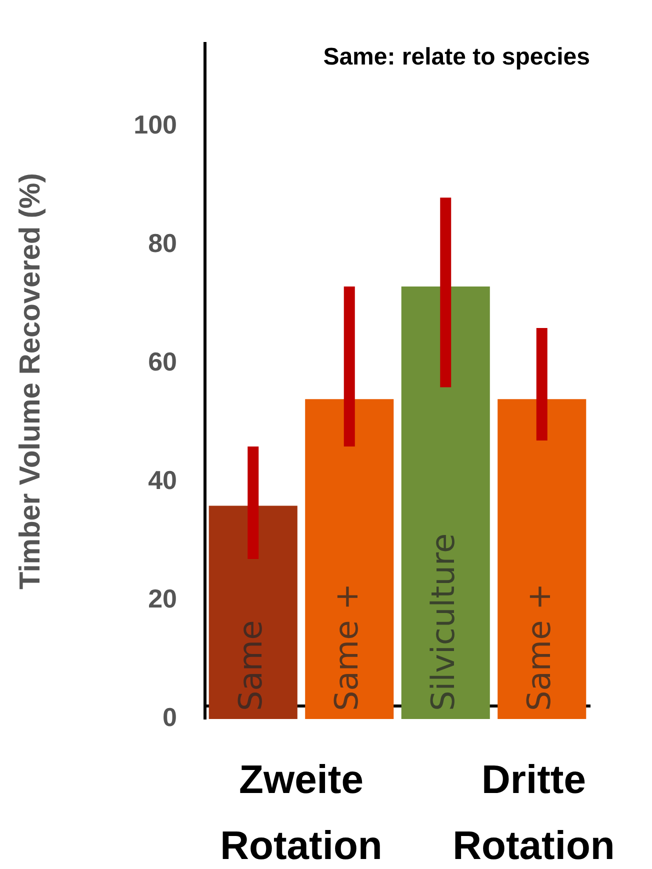 Image resolution: width=652 pixels, height=869 pixels. I want to click on y-tick-label: 40, so click(162, 480).